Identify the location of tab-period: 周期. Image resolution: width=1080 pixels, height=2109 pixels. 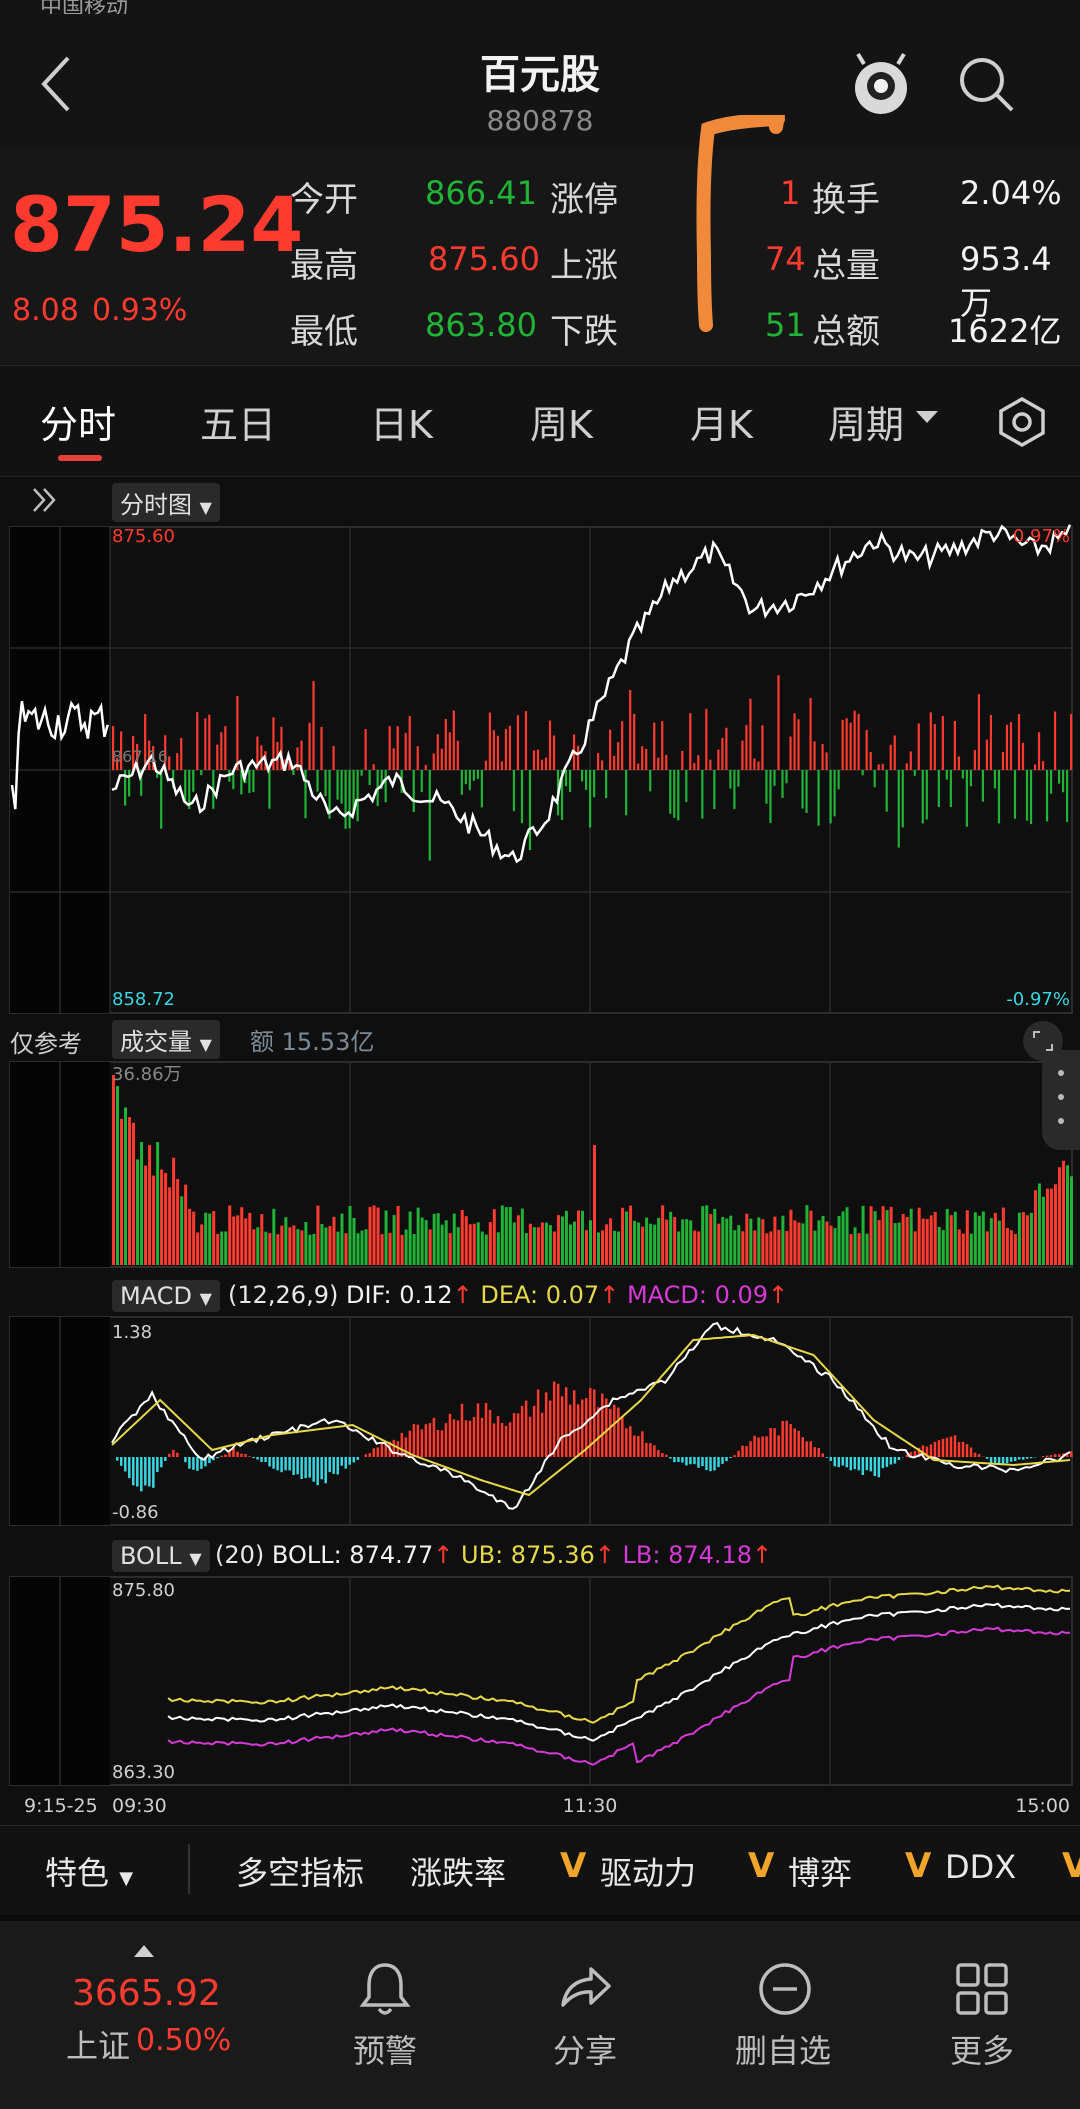
(866, 421).